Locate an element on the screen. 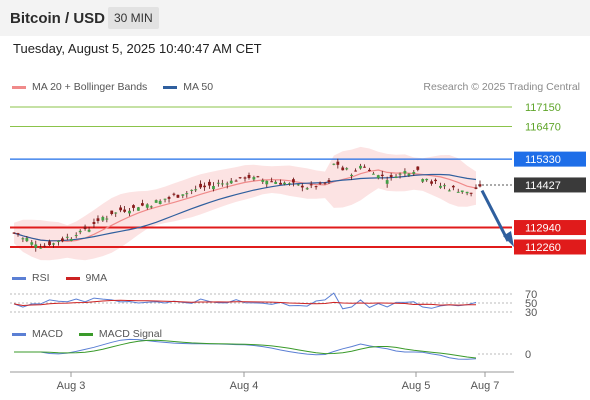  interval-badge: 30 MIN is located at coordinates (133, 18).